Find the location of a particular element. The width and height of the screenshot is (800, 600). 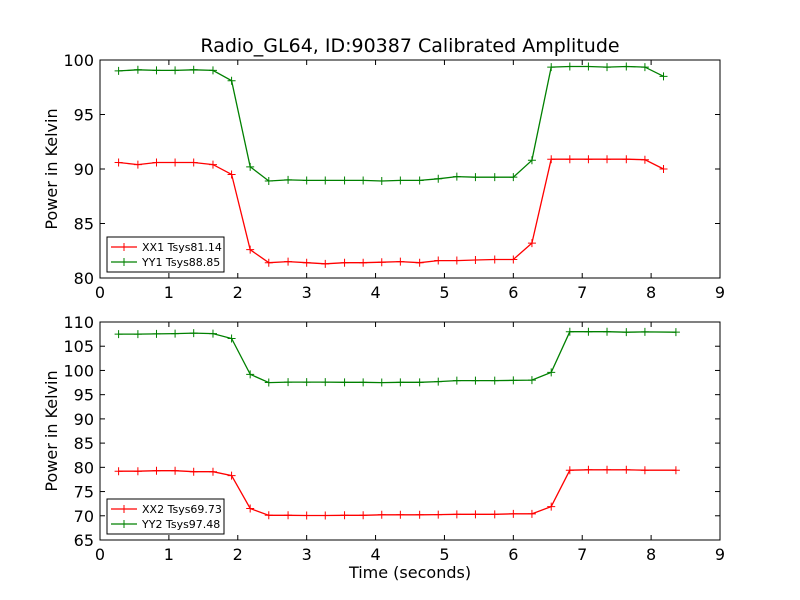

y-tick-label: 105 is located at coordinates (78, 346).